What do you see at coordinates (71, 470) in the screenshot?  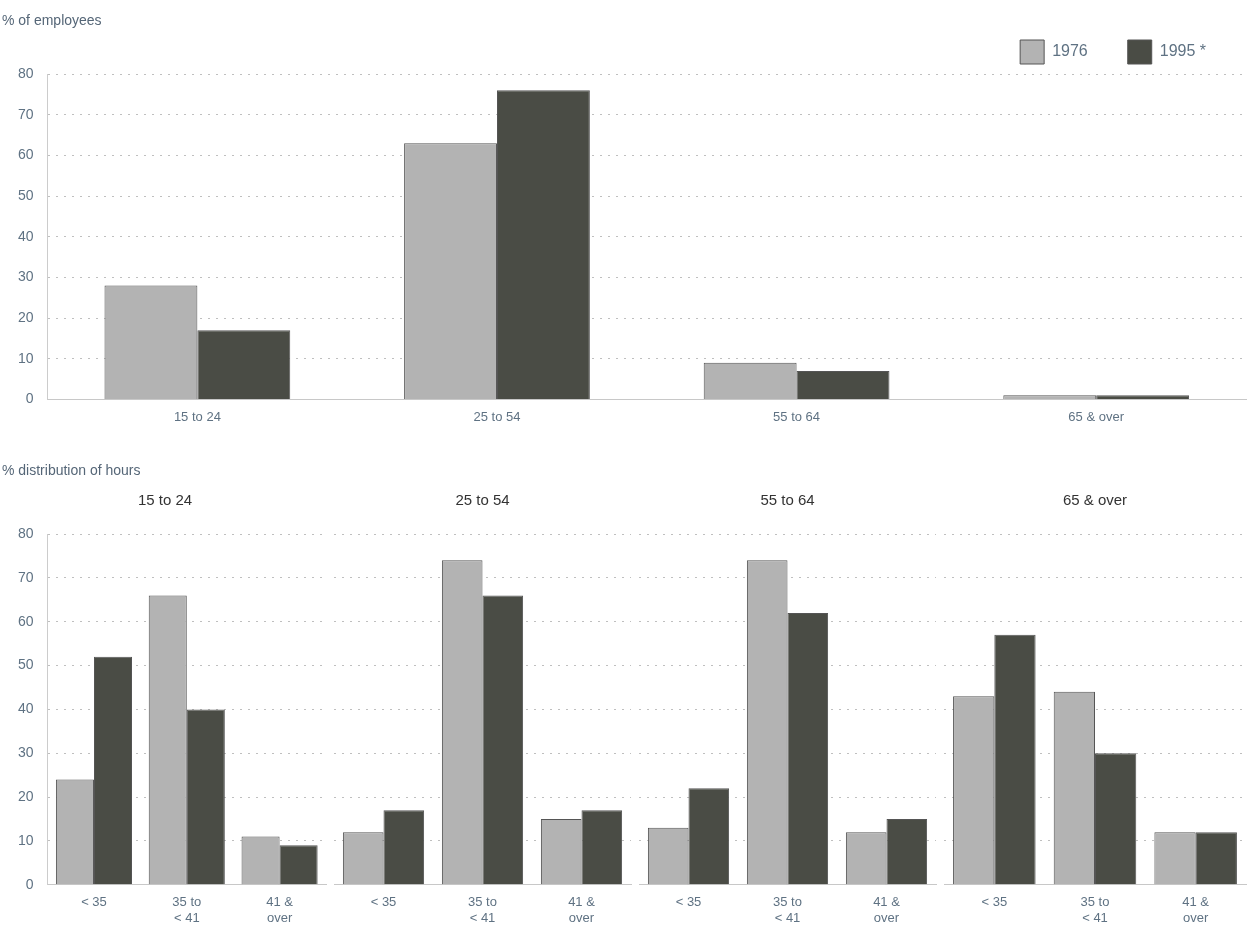 I see `y-axis-title: % distribution of hours` at bounding box center [71, 470].